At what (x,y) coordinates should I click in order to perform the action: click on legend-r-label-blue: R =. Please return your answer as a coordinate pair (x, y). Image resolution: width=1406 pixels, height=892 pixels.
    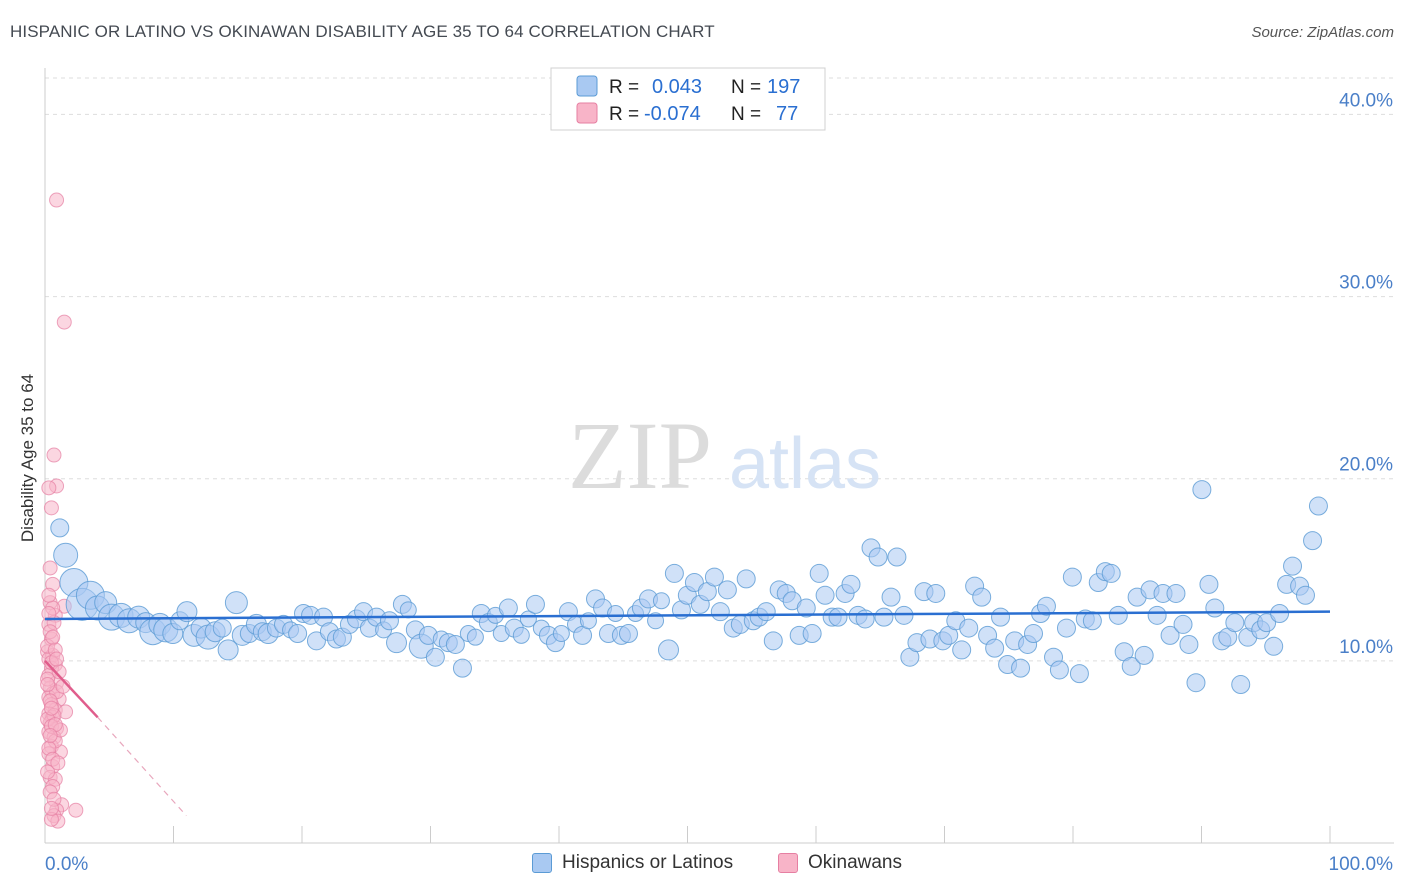
    Looking at the image, I should click on (624, 87).